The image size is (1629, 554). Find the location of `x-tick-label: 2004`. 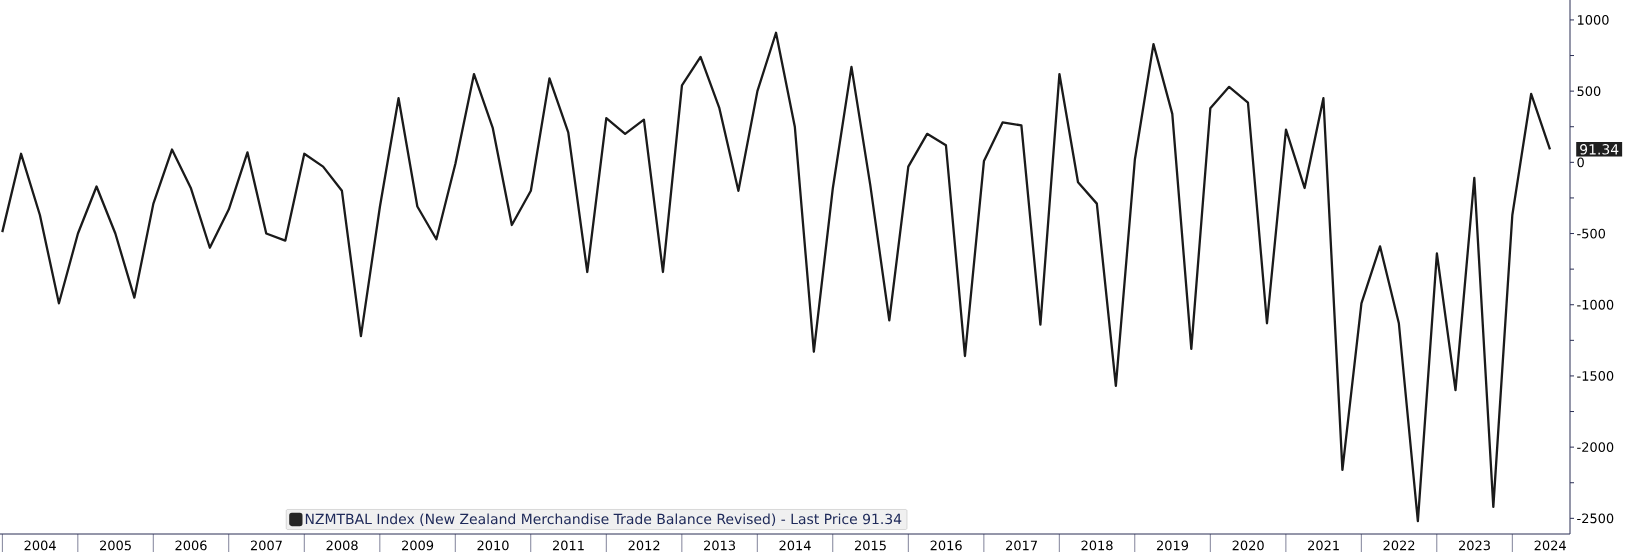

x-tick-label: 2004 is located at coordinates (40, 545).